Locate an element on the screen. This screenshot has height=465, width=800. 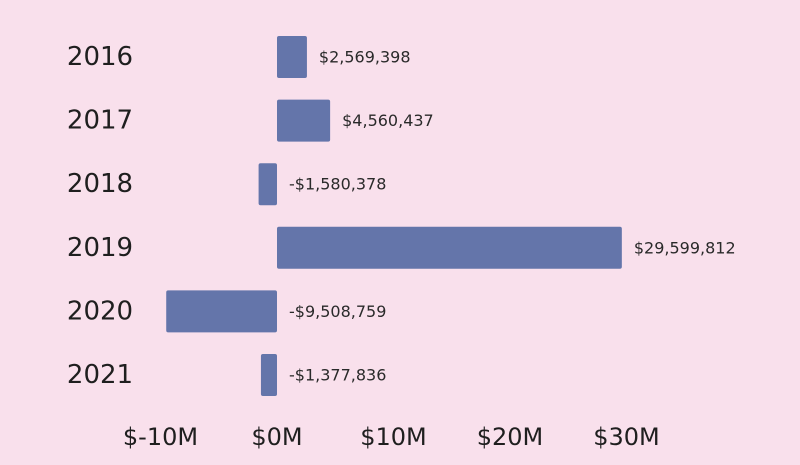
bar-2020 is located at coordinates (221, 311).